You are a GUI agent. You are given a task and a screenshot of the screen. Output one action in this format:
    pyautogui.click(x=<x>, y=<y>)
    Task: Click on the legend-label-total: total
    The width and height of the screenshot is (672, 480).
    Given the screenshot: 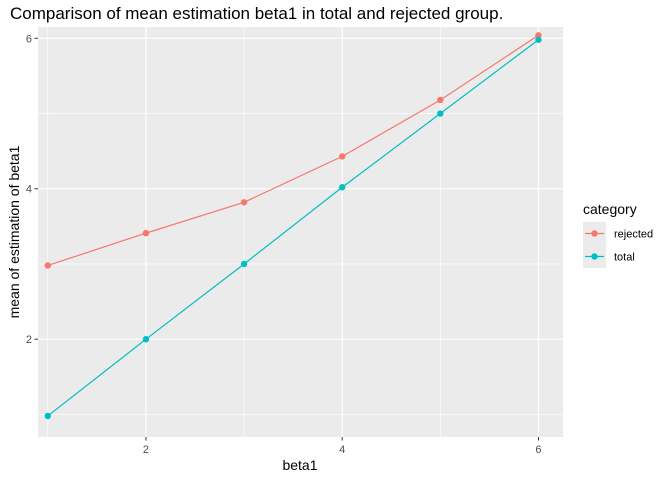 What is the action you would take?
    pyautogui.click(x=624, y=258)
    